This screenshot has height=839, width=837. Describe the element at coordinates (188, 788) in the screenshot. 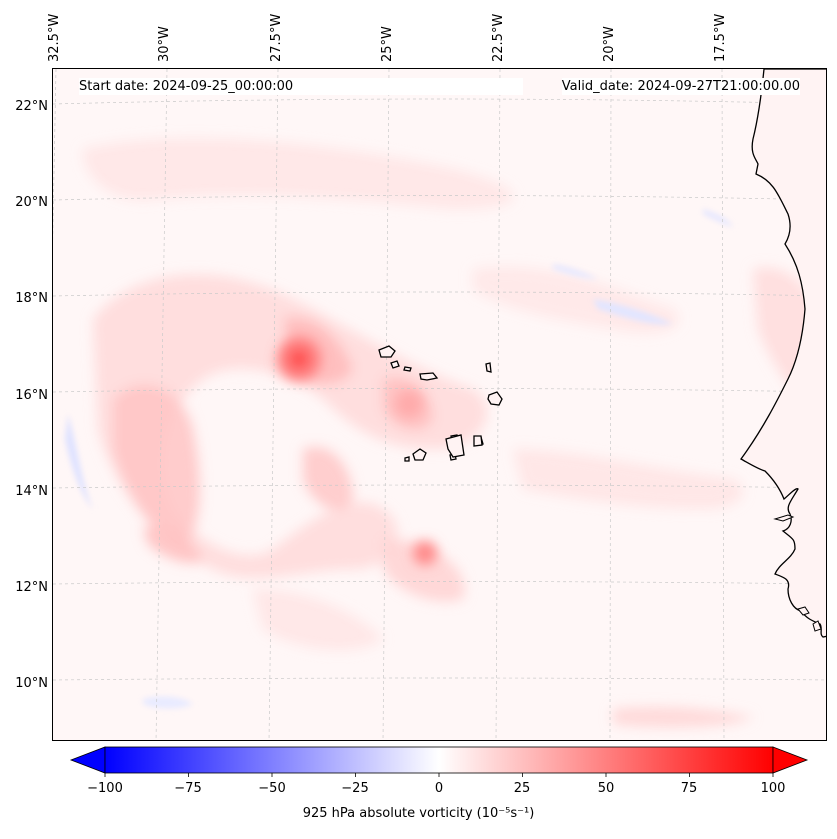

I see `colorbar-tick: −75` at that location.